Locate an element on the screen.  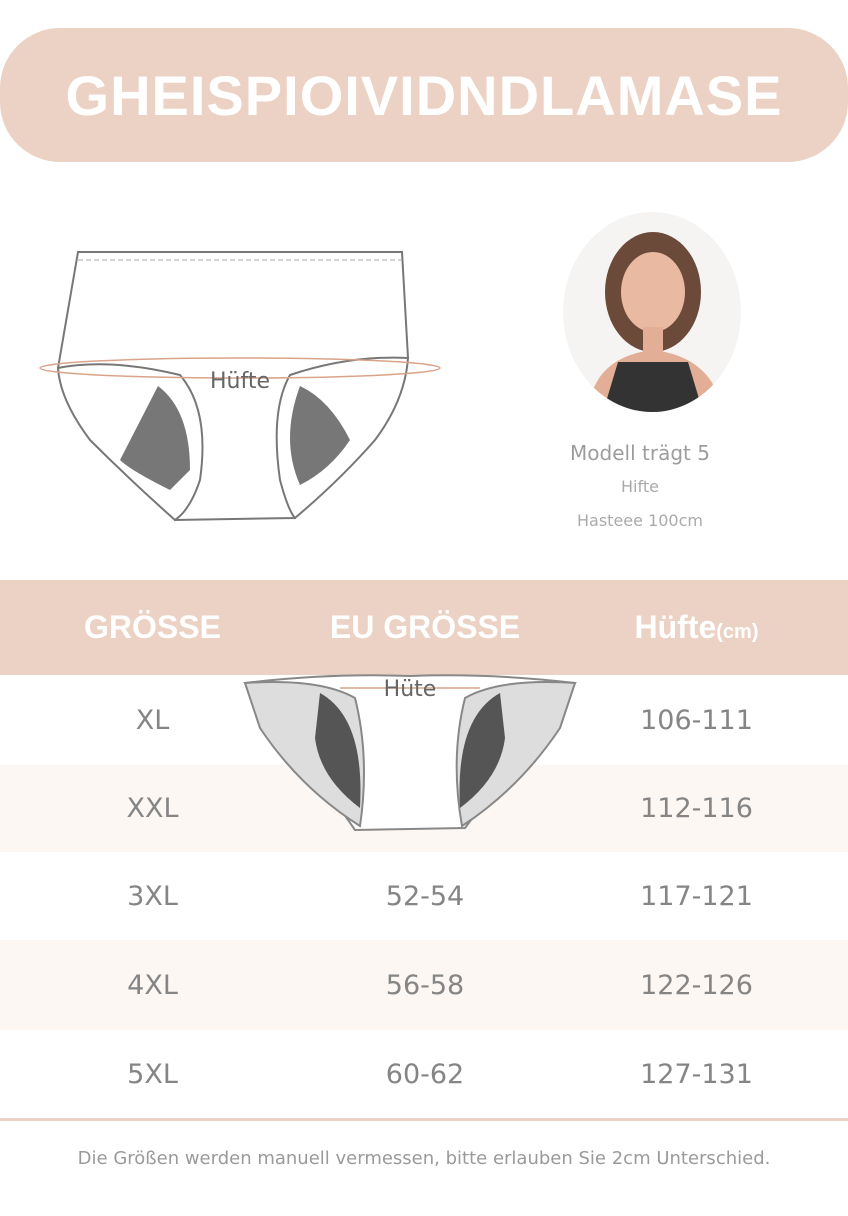
model-info-line: Hifte is located at coordinates (640, 486).